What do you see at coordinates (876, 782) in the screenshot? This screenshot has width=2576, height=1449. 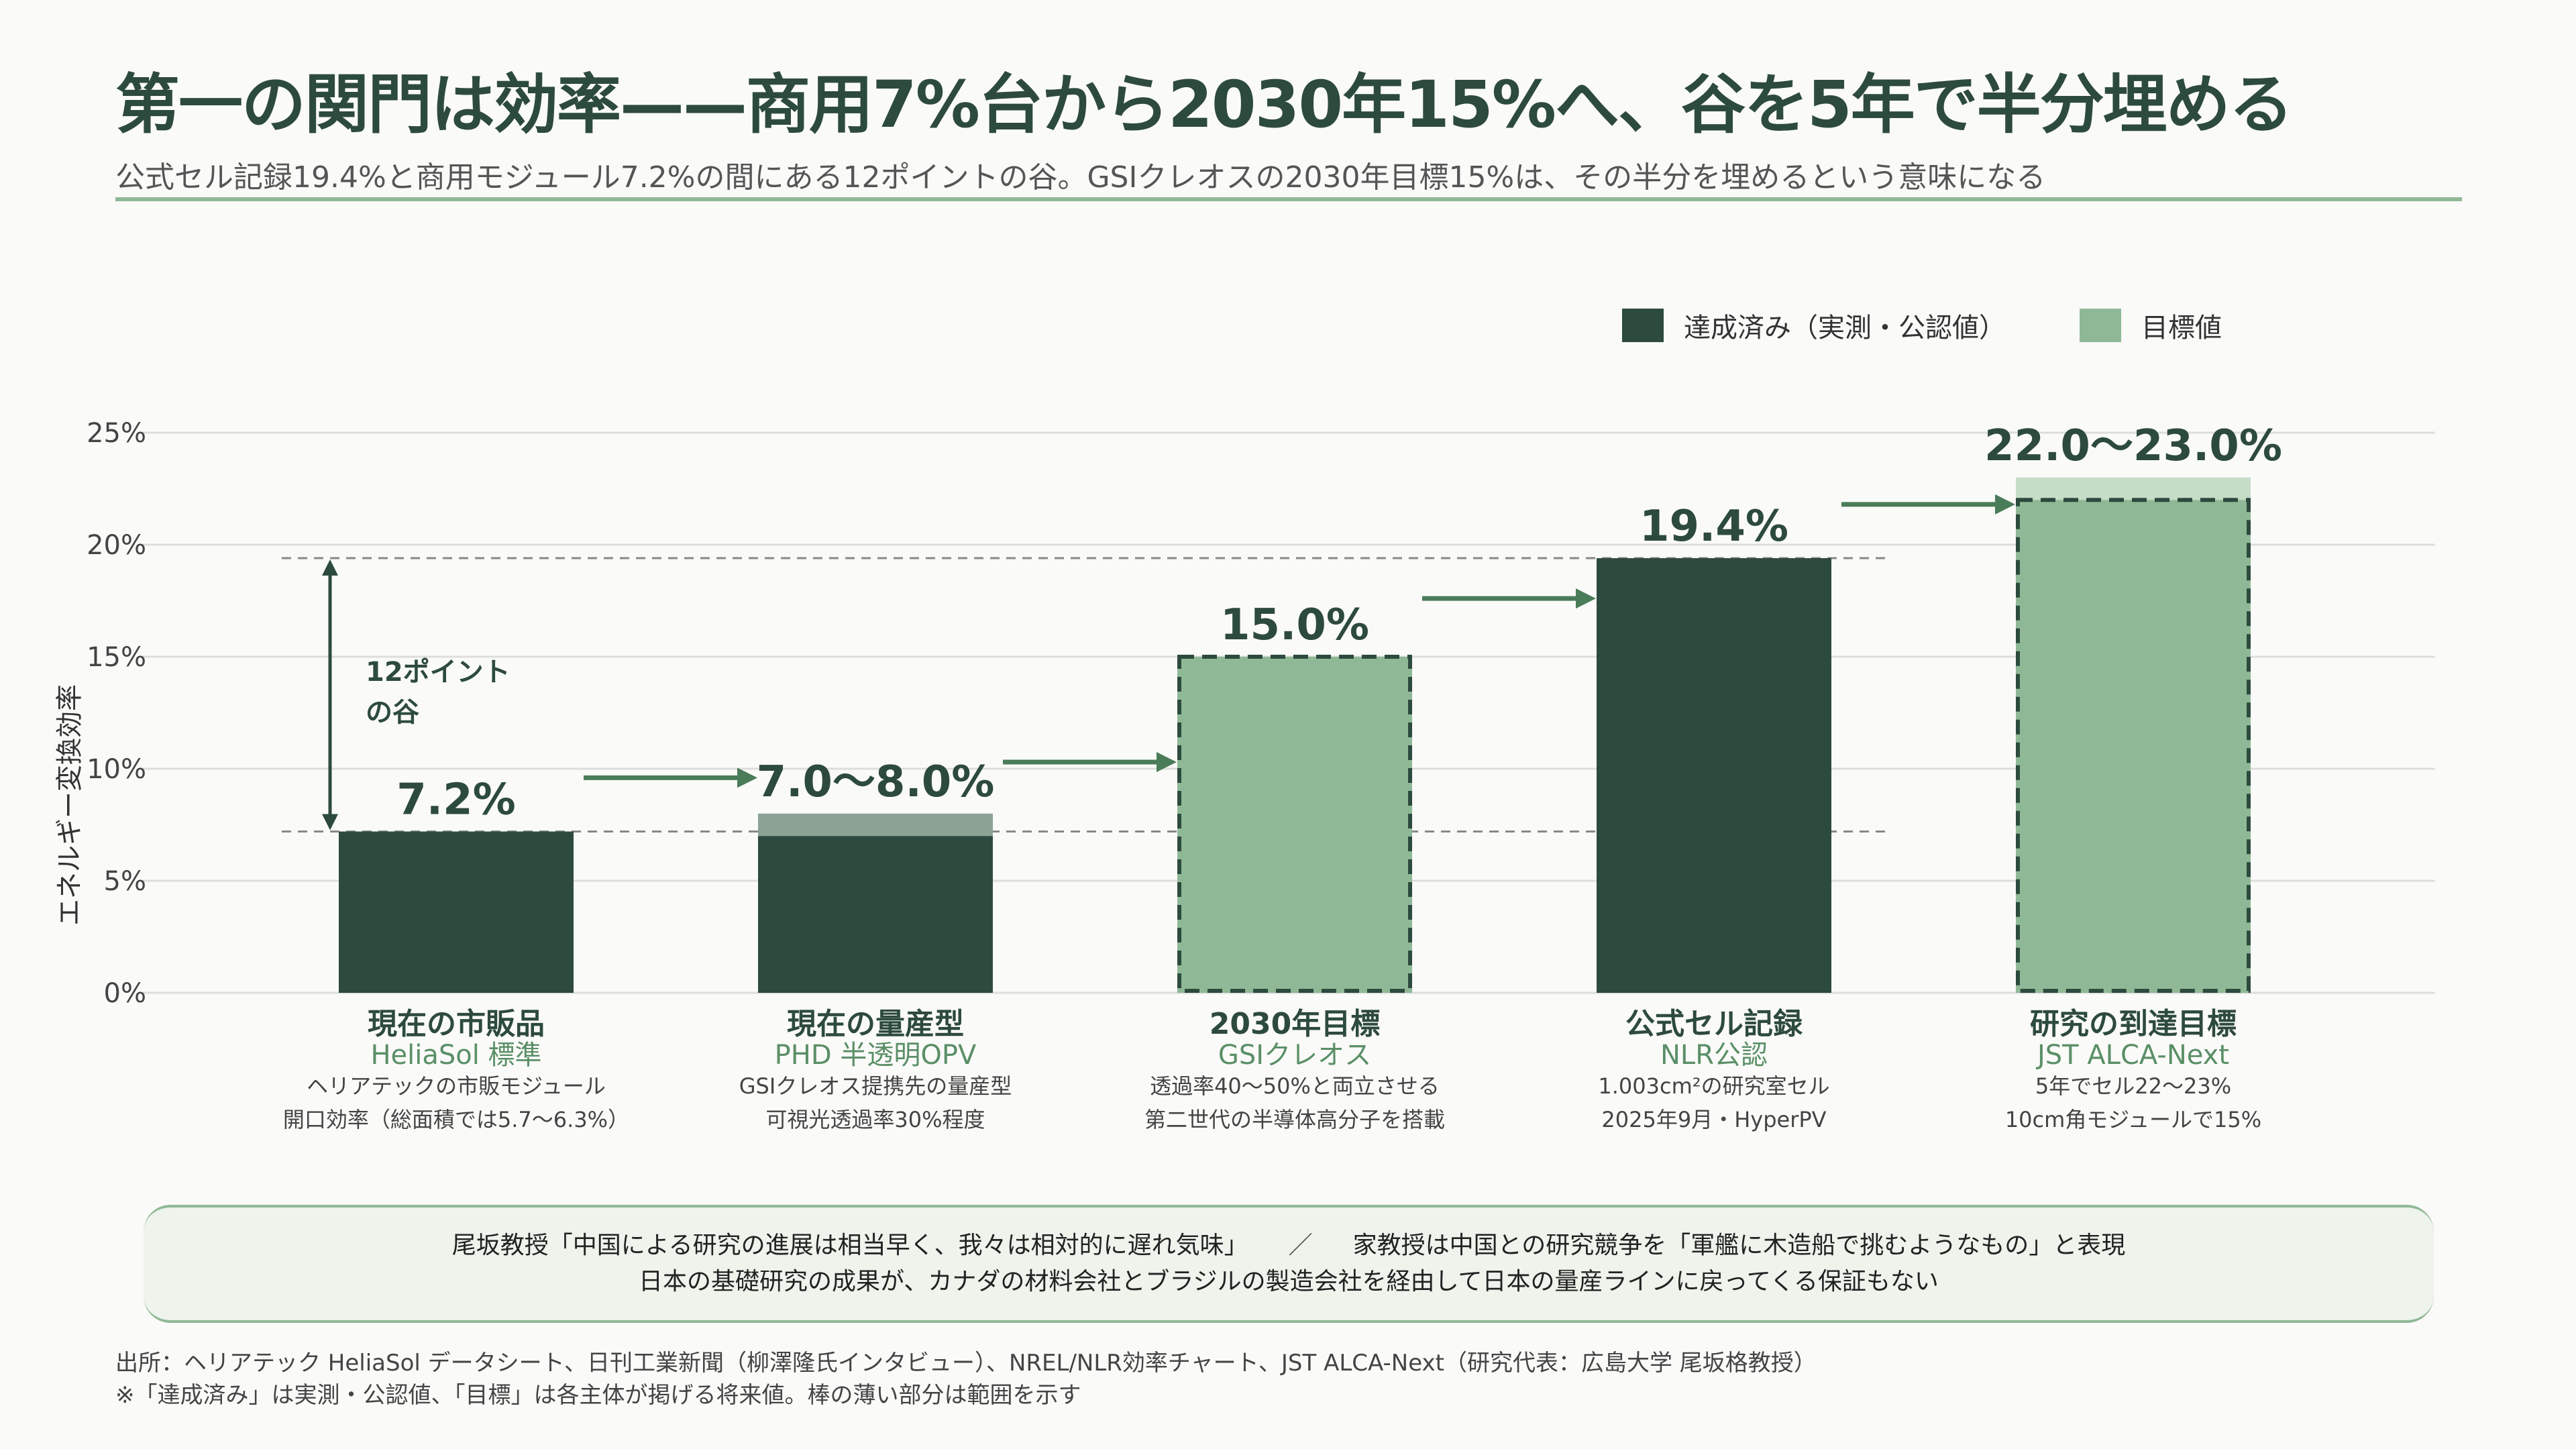 I see `bar-value-label-2: 7.0〜8.0%` at bounding box center [876, 782].